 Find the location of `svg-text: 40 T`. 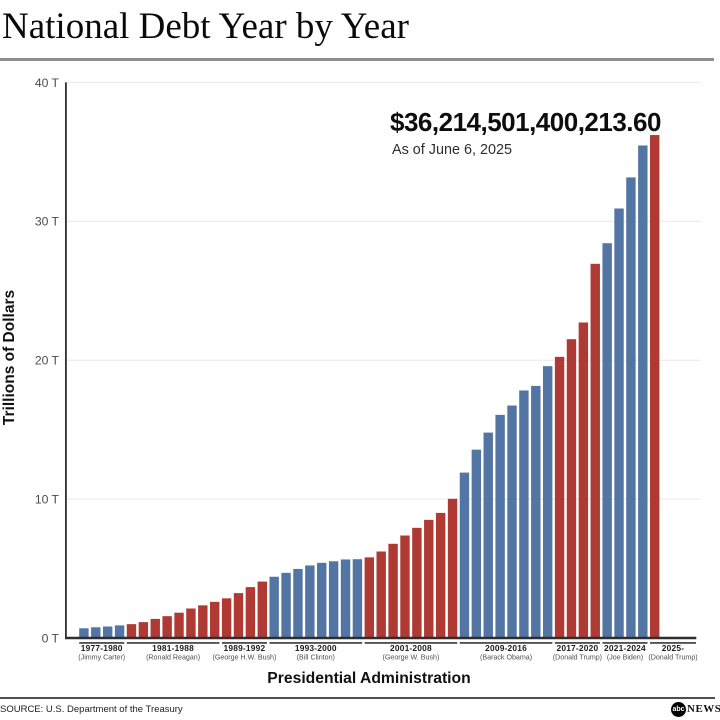

svg-text: 40 T is located at coordinates (47, 83).